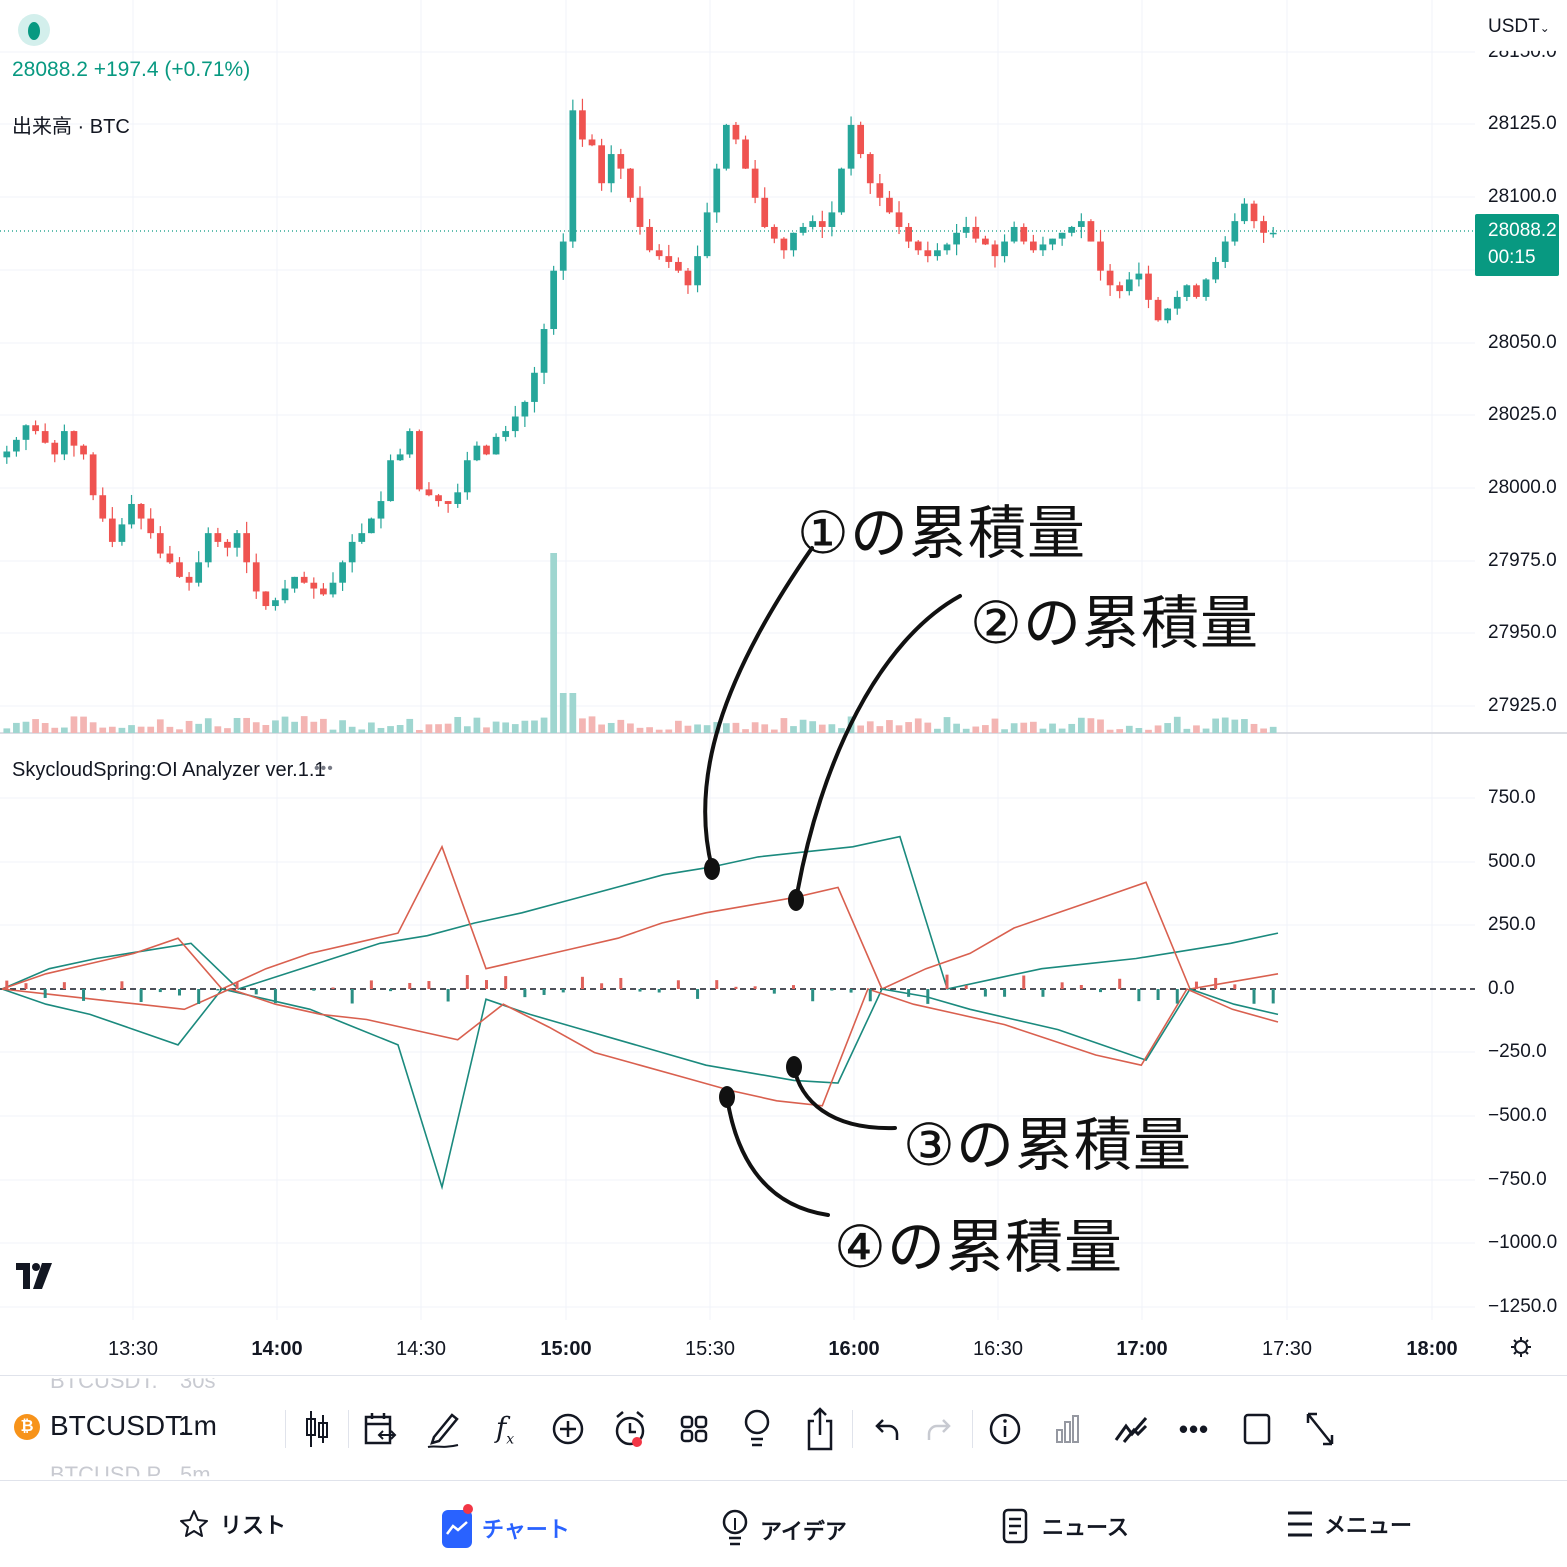 The image size is (1567, 1567). What do you see at coordinates (380, 1429) in the screenshot?
I see `compare-icon` at bounding box center [380, 1429].